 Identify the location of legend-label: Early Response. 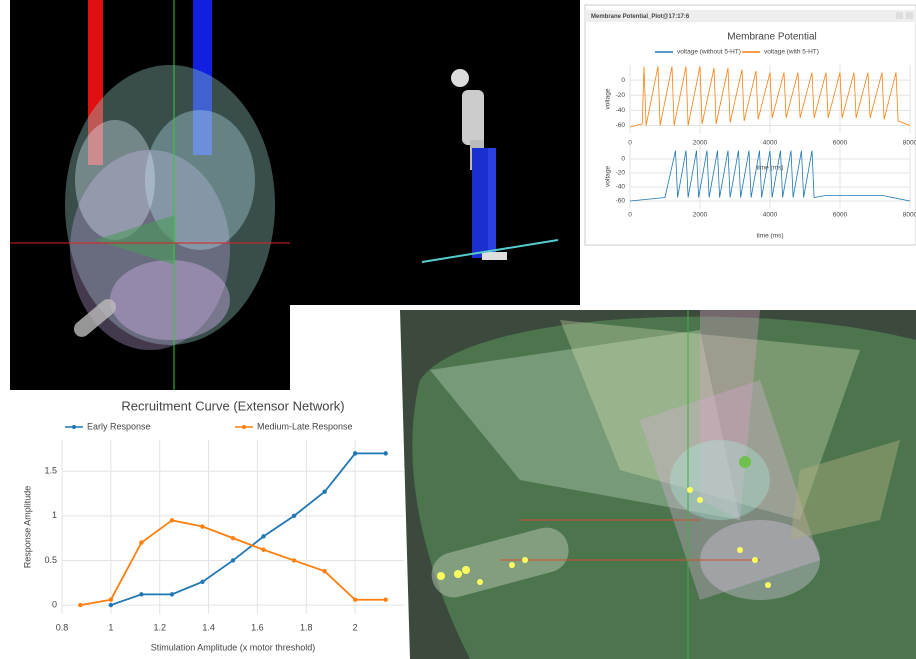
(119, 426).